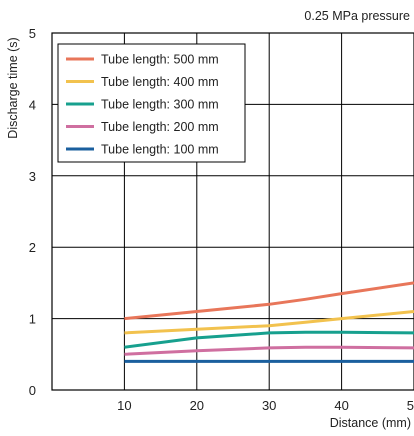 The image size is (414, 436). I want to click on y-tick-labels: 0 1 2 3 4 5, so click(32, 212).